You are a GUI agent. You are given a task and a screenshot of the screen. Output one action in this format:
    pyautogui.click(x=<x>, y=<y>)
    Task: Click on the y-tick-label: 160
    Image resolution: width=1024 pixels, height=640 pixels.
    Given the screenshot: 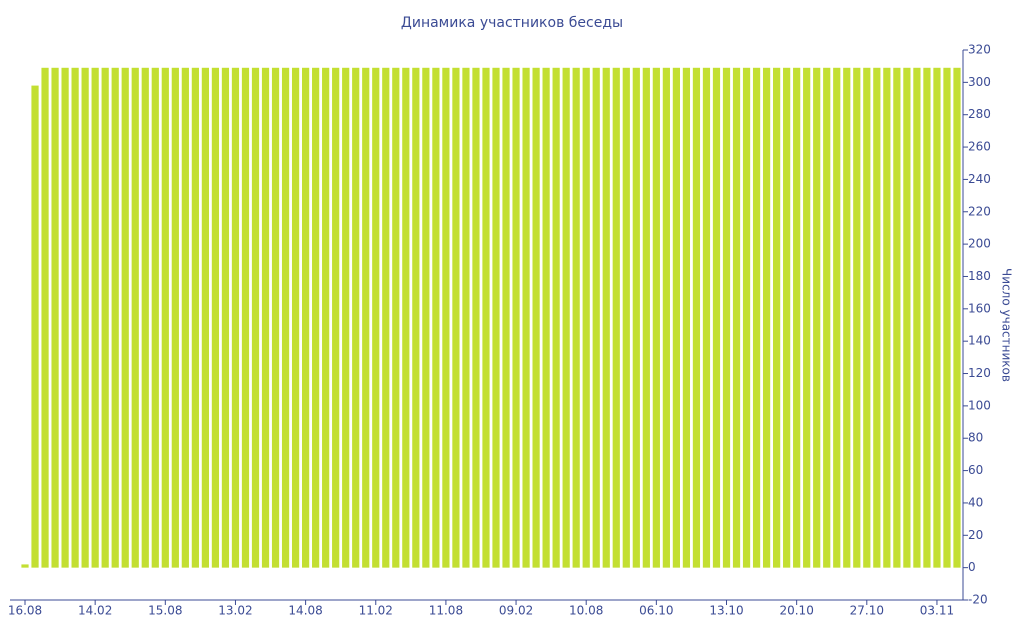 What is the action you would take?
    pyautogui.click(x=979, y=308)
    